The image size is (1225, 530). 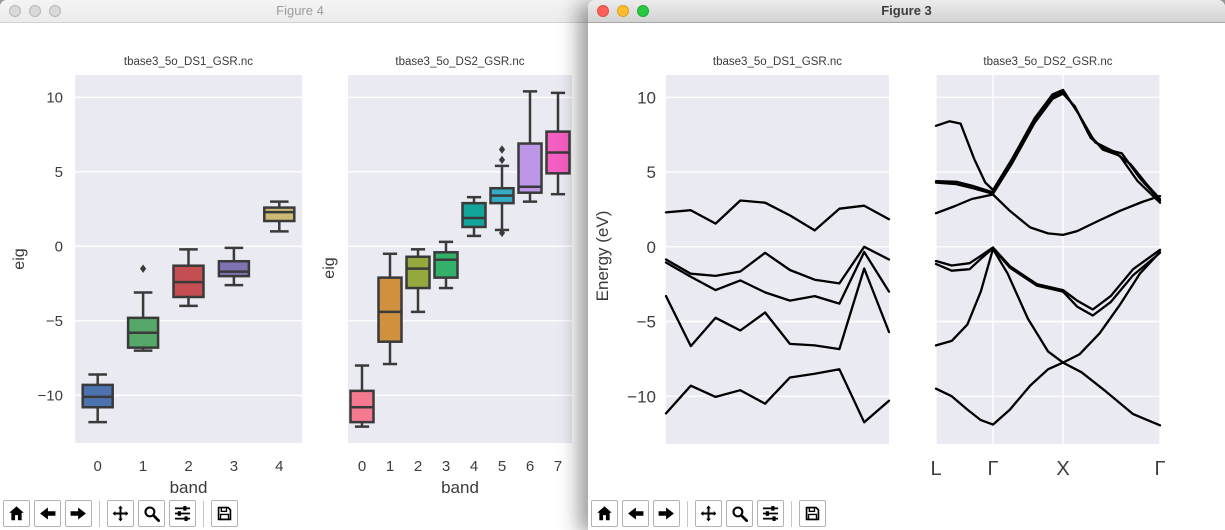 What do you see at coordinates (1062, 469) in the screenshot?
I see `kpoint-label: X` at bounding box center [1062, 469].